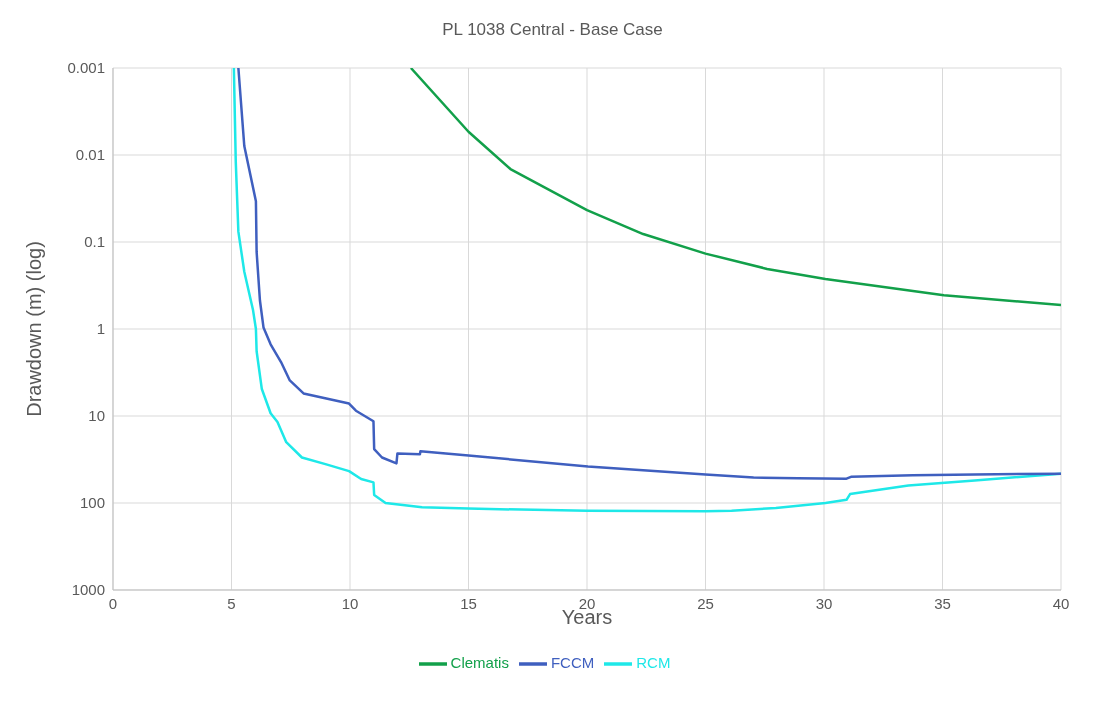 Image resolution: width=1105 pixels, height=707 pixels. Describe the element at coordinates (468, 603) in the screenshot. I see `x-tick-label: 15` at that location.